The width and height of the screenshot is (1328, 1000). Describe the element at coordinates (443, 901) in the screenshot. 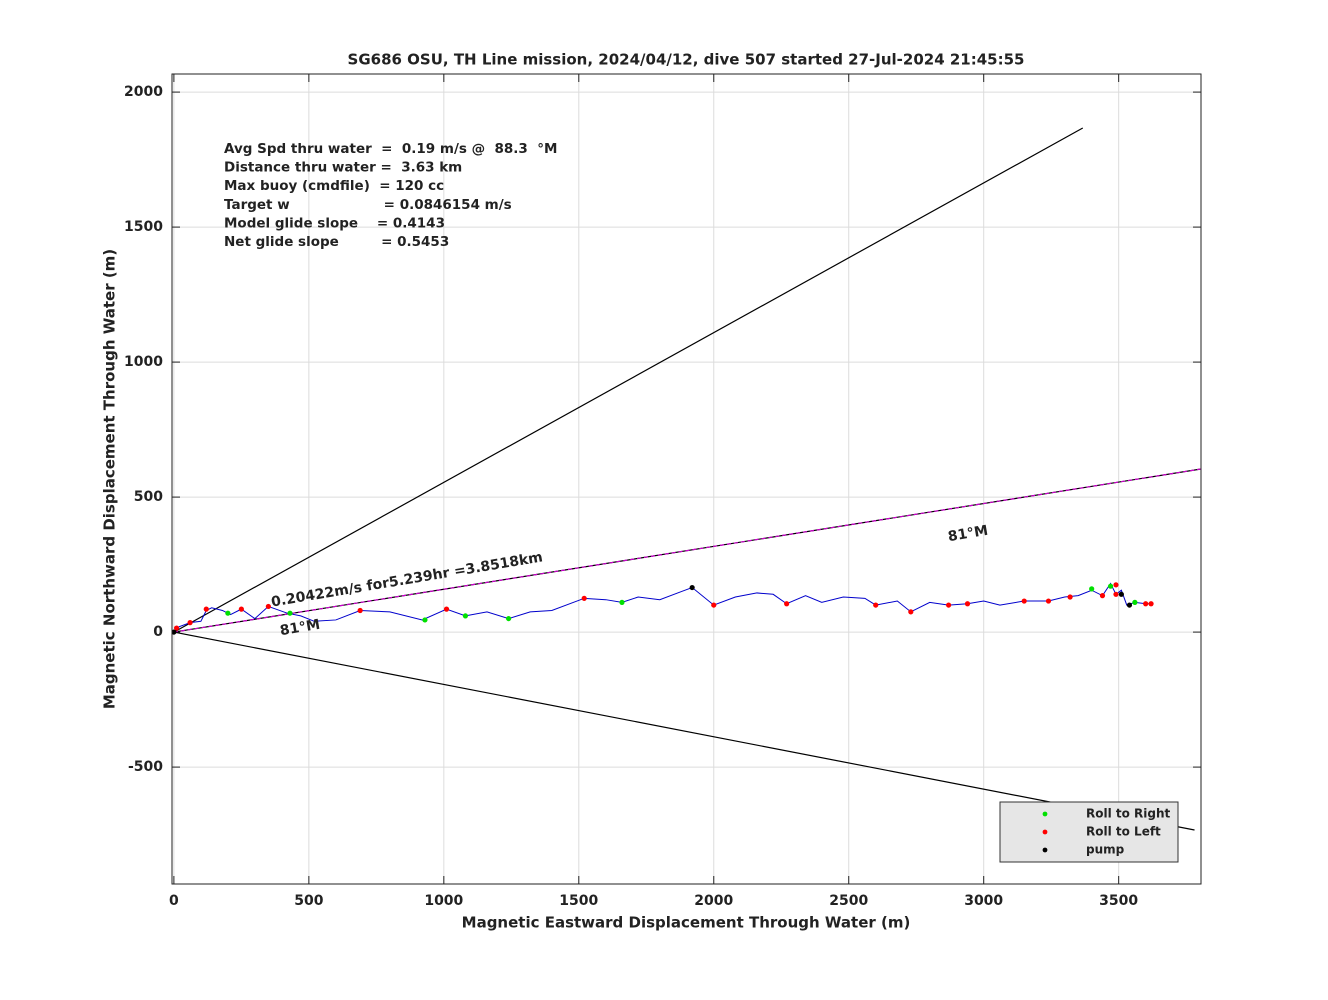

I see `x-tick-label: 1000` at that location.